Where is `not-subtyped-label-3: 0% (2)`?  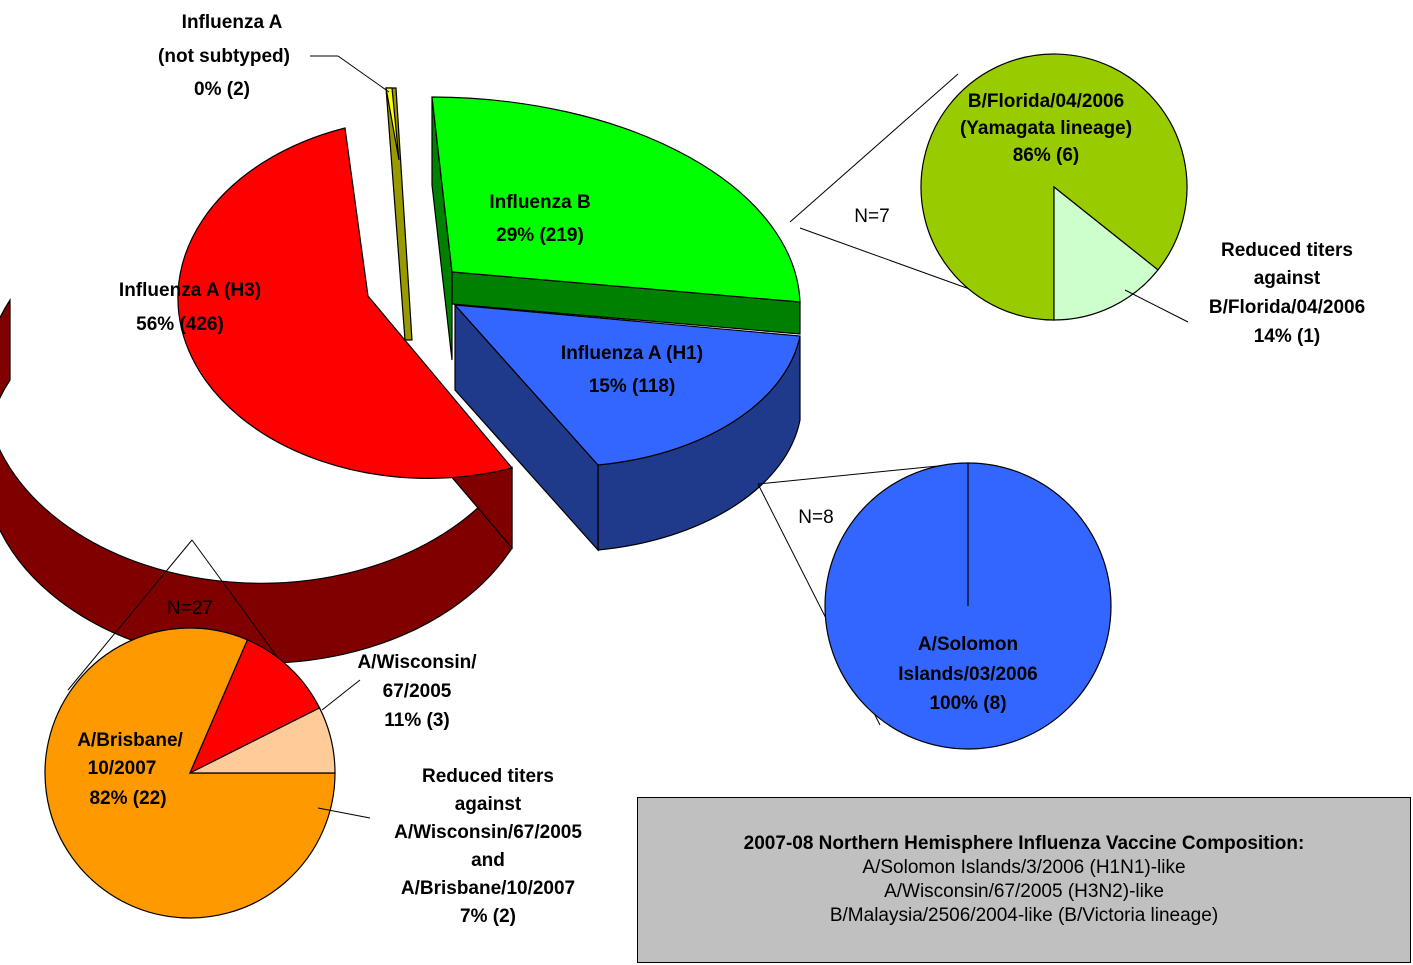
not-subtyped-label-3: 0% (2) is located at coordinates (222, 89).